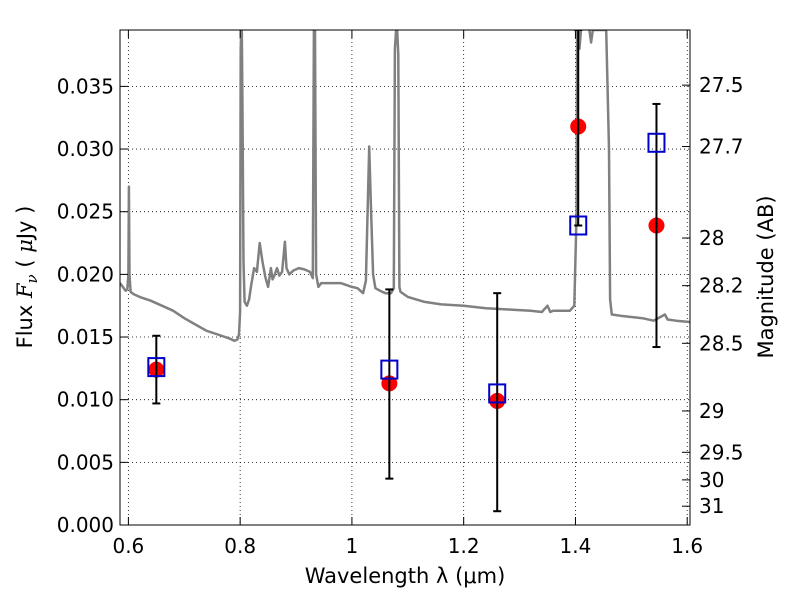  Describe the element at coordinates (639, 177) in the screenshot. I see `spectrum-line` at that location.